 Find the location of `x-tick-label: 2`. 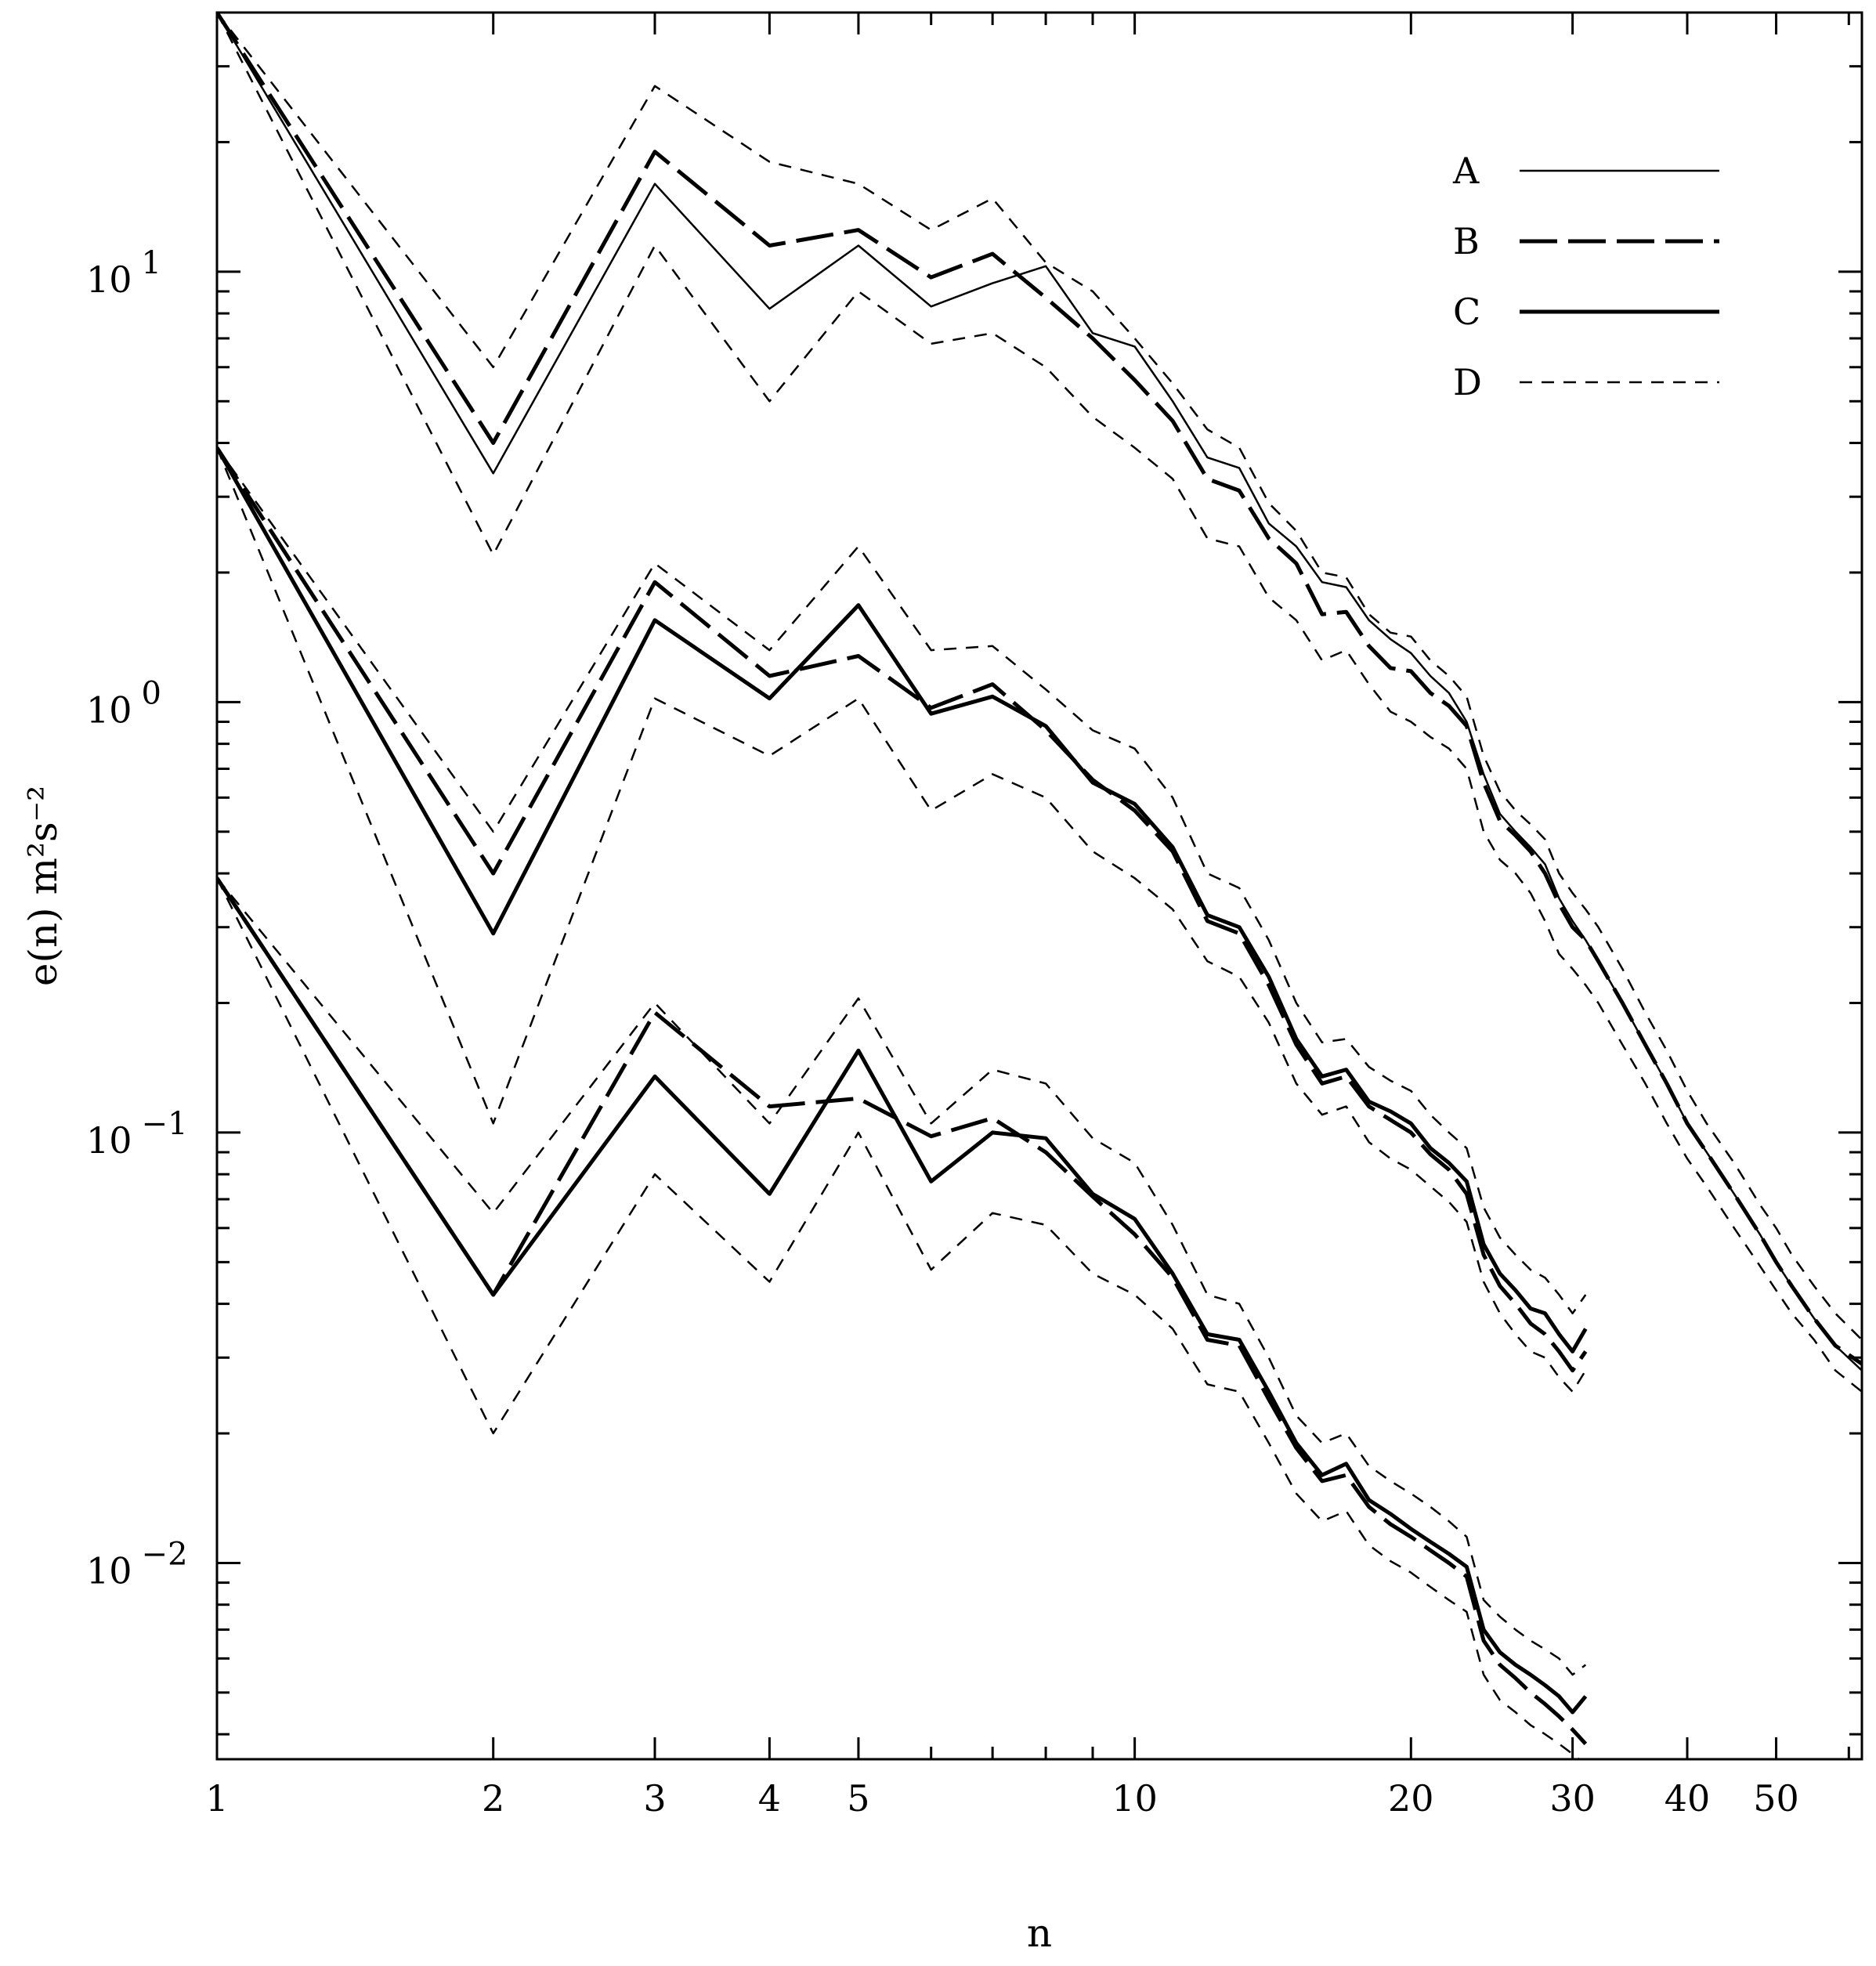

x-tick-label: 2 is located at coordinates (493, 1798).